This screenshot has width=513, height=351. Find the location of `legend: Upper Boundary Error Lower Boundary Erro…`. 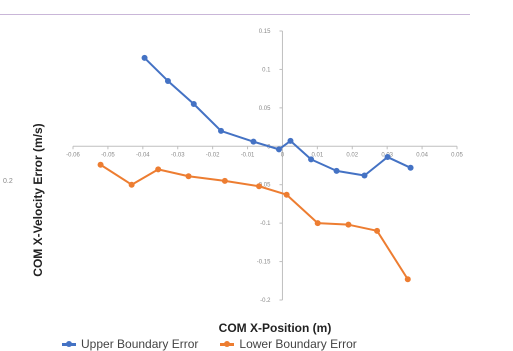

legend: Upper Boundary Error Lower Boundary Erro… is located at coordinates (209, 344).